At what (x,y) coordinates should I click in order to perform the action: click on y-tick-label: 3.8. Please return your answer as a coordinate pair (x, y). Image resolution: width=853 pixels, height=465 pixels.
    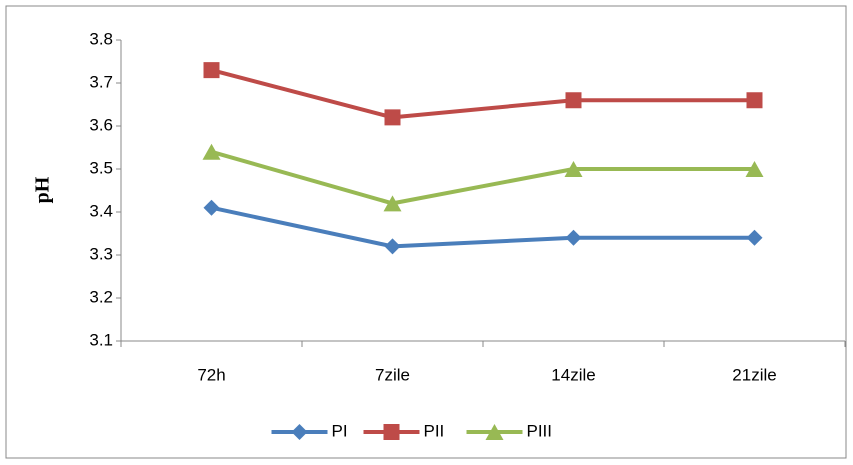
    Looking at the image, I should click on (101, 38).